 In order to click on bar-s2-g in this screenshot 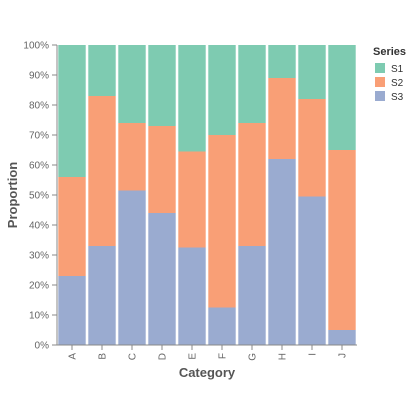, I will do `click(252, 184)`.